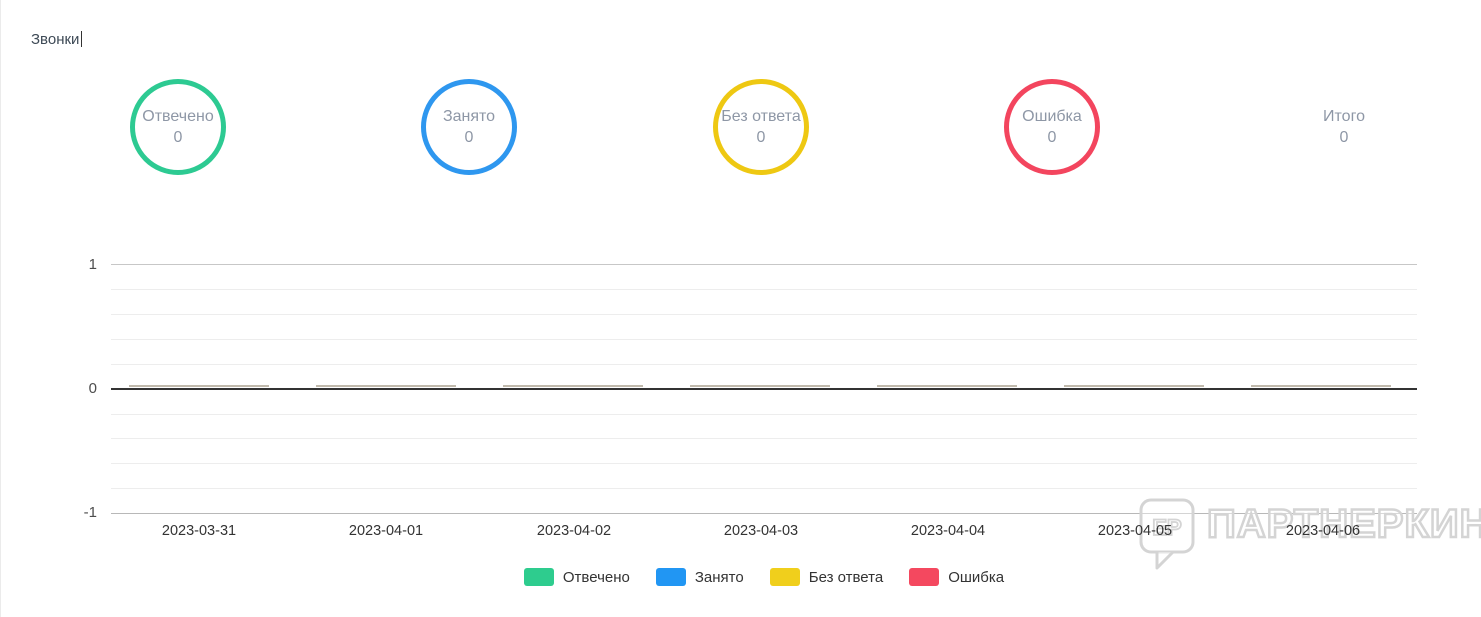 The height and width of the screenshot is (617, 1481). I want to click on legend-item-answered: Отвечено, so click(576, 577).